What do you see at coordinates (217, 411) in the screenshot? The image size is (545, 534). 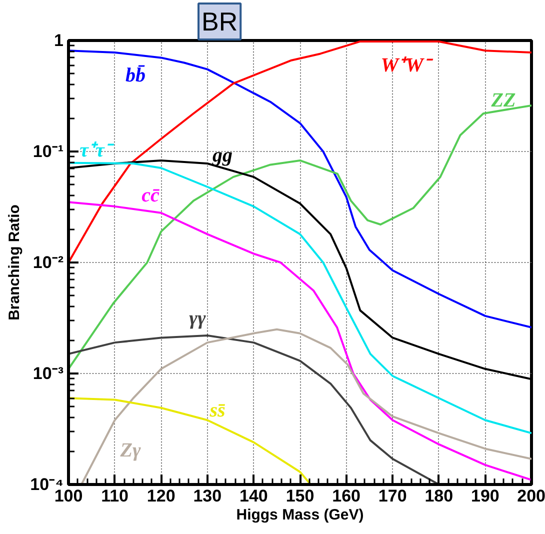 I see `series-label: ss̄` at bounding box center [217, 411].